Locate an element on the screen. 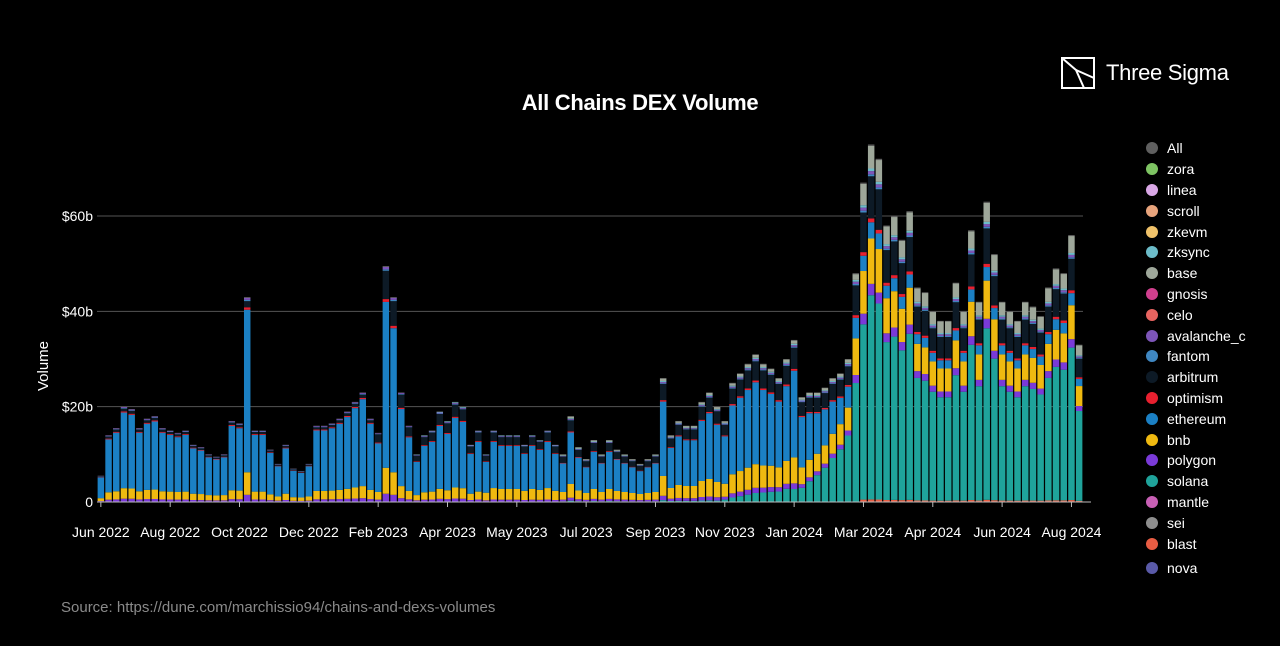 This screenshot has height=646, width=1280. legend-item-All: All is located at coordinates (1196, 148).